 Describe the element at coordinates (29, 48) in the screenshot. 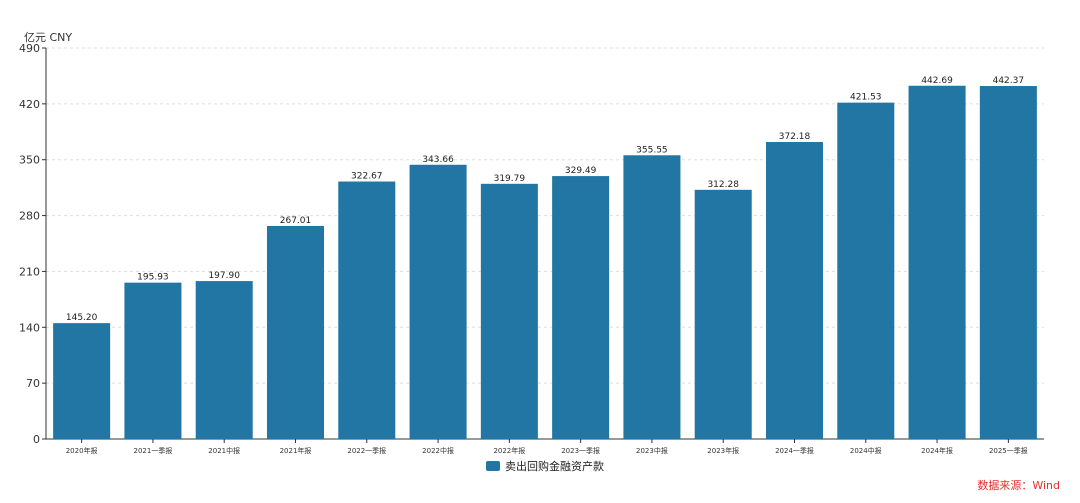

I see `y-tick-label: 490` at that location.